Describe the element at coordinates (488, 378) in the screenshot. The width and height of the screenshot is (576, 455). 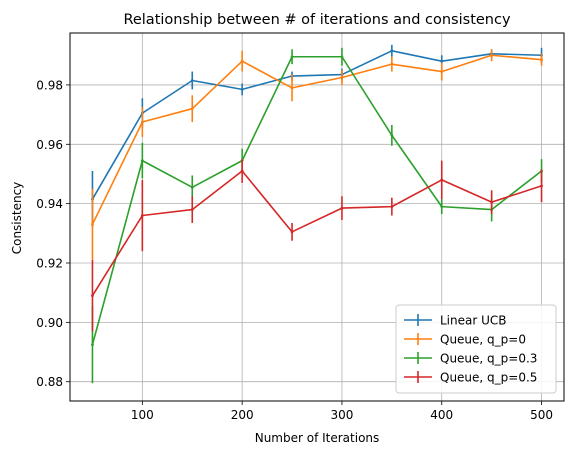
I see `legend-label: Queue, q_p=0.5` at that location.